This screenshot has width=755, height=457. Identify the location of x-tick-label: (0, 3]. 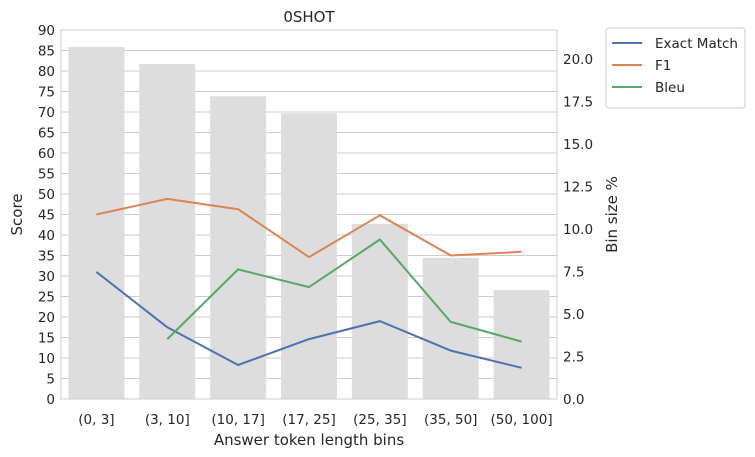
(96, 420).